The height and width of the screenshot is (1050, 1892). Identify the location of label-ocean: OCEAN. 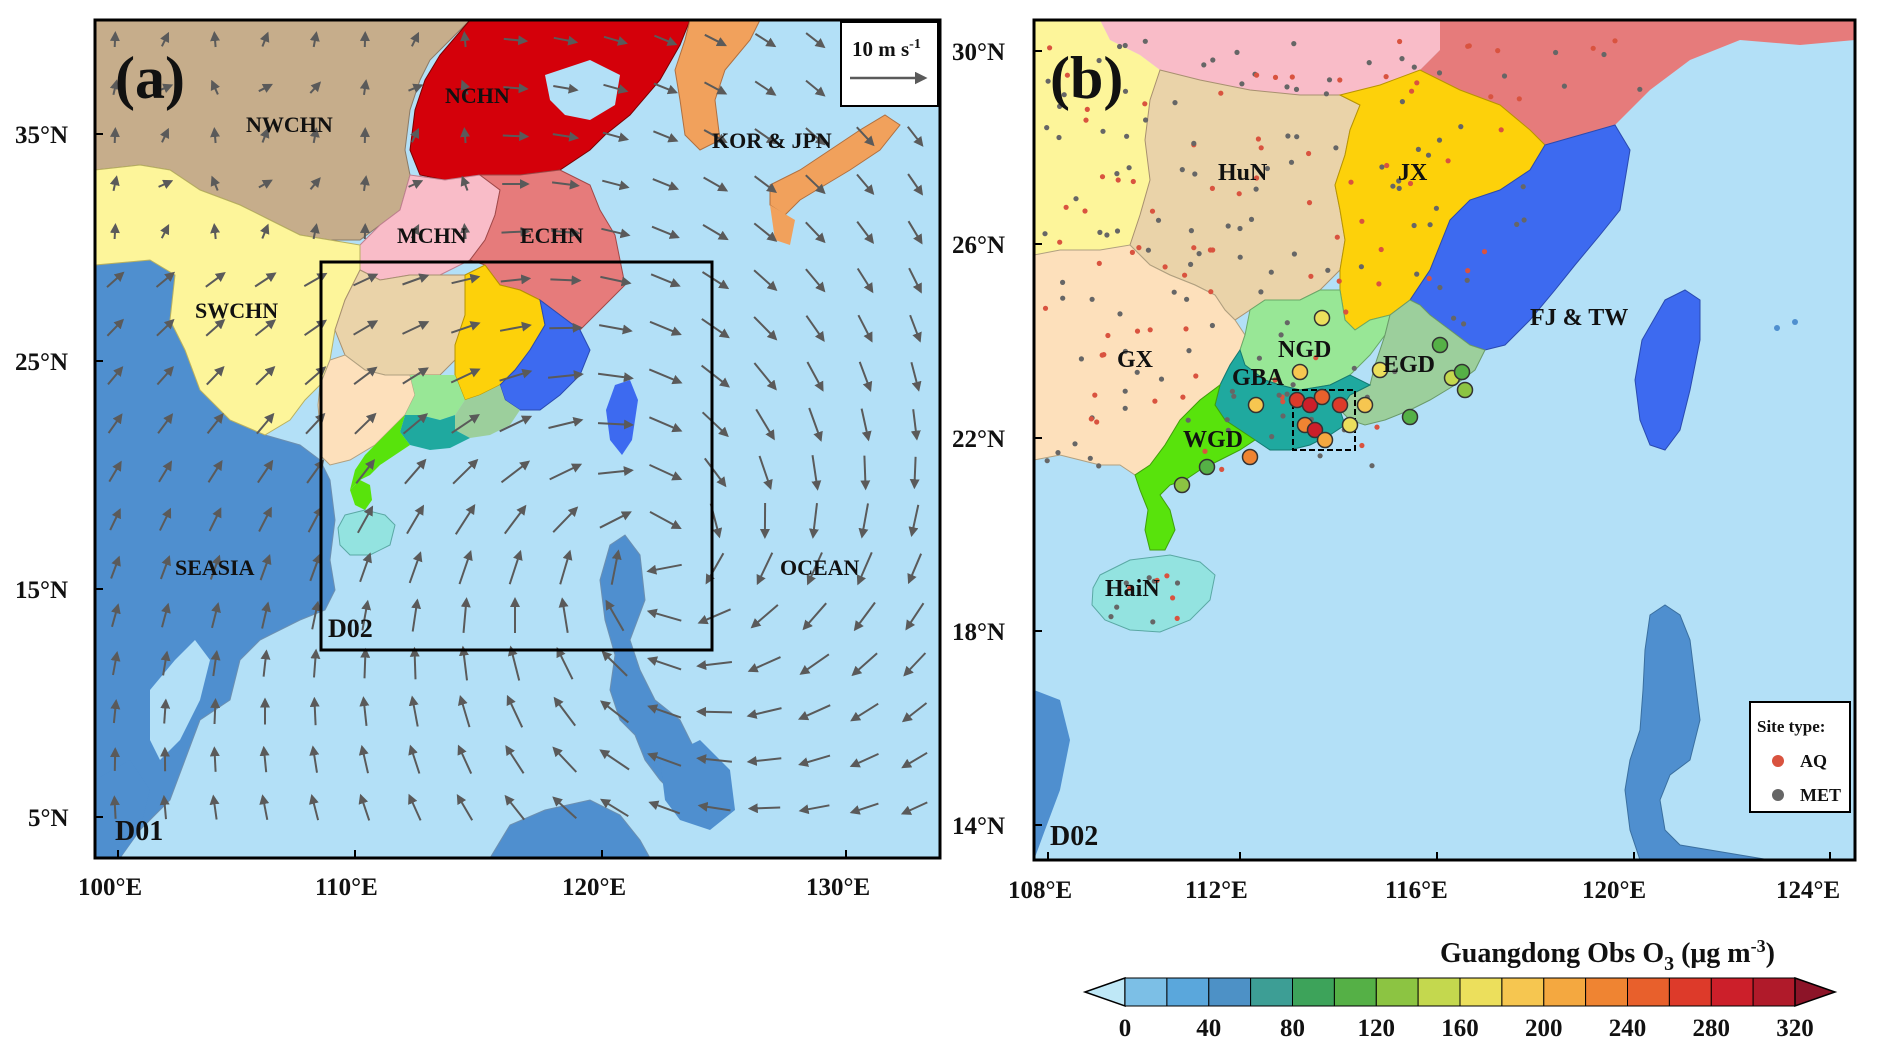
(820, 567).